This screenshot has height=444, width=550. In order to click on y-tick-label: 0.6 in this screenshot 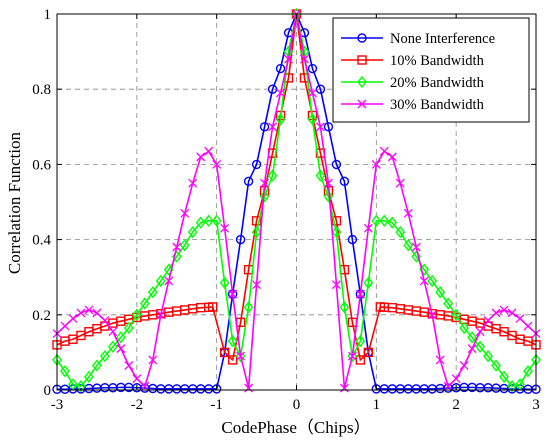, I will do `click(41, 165)`.